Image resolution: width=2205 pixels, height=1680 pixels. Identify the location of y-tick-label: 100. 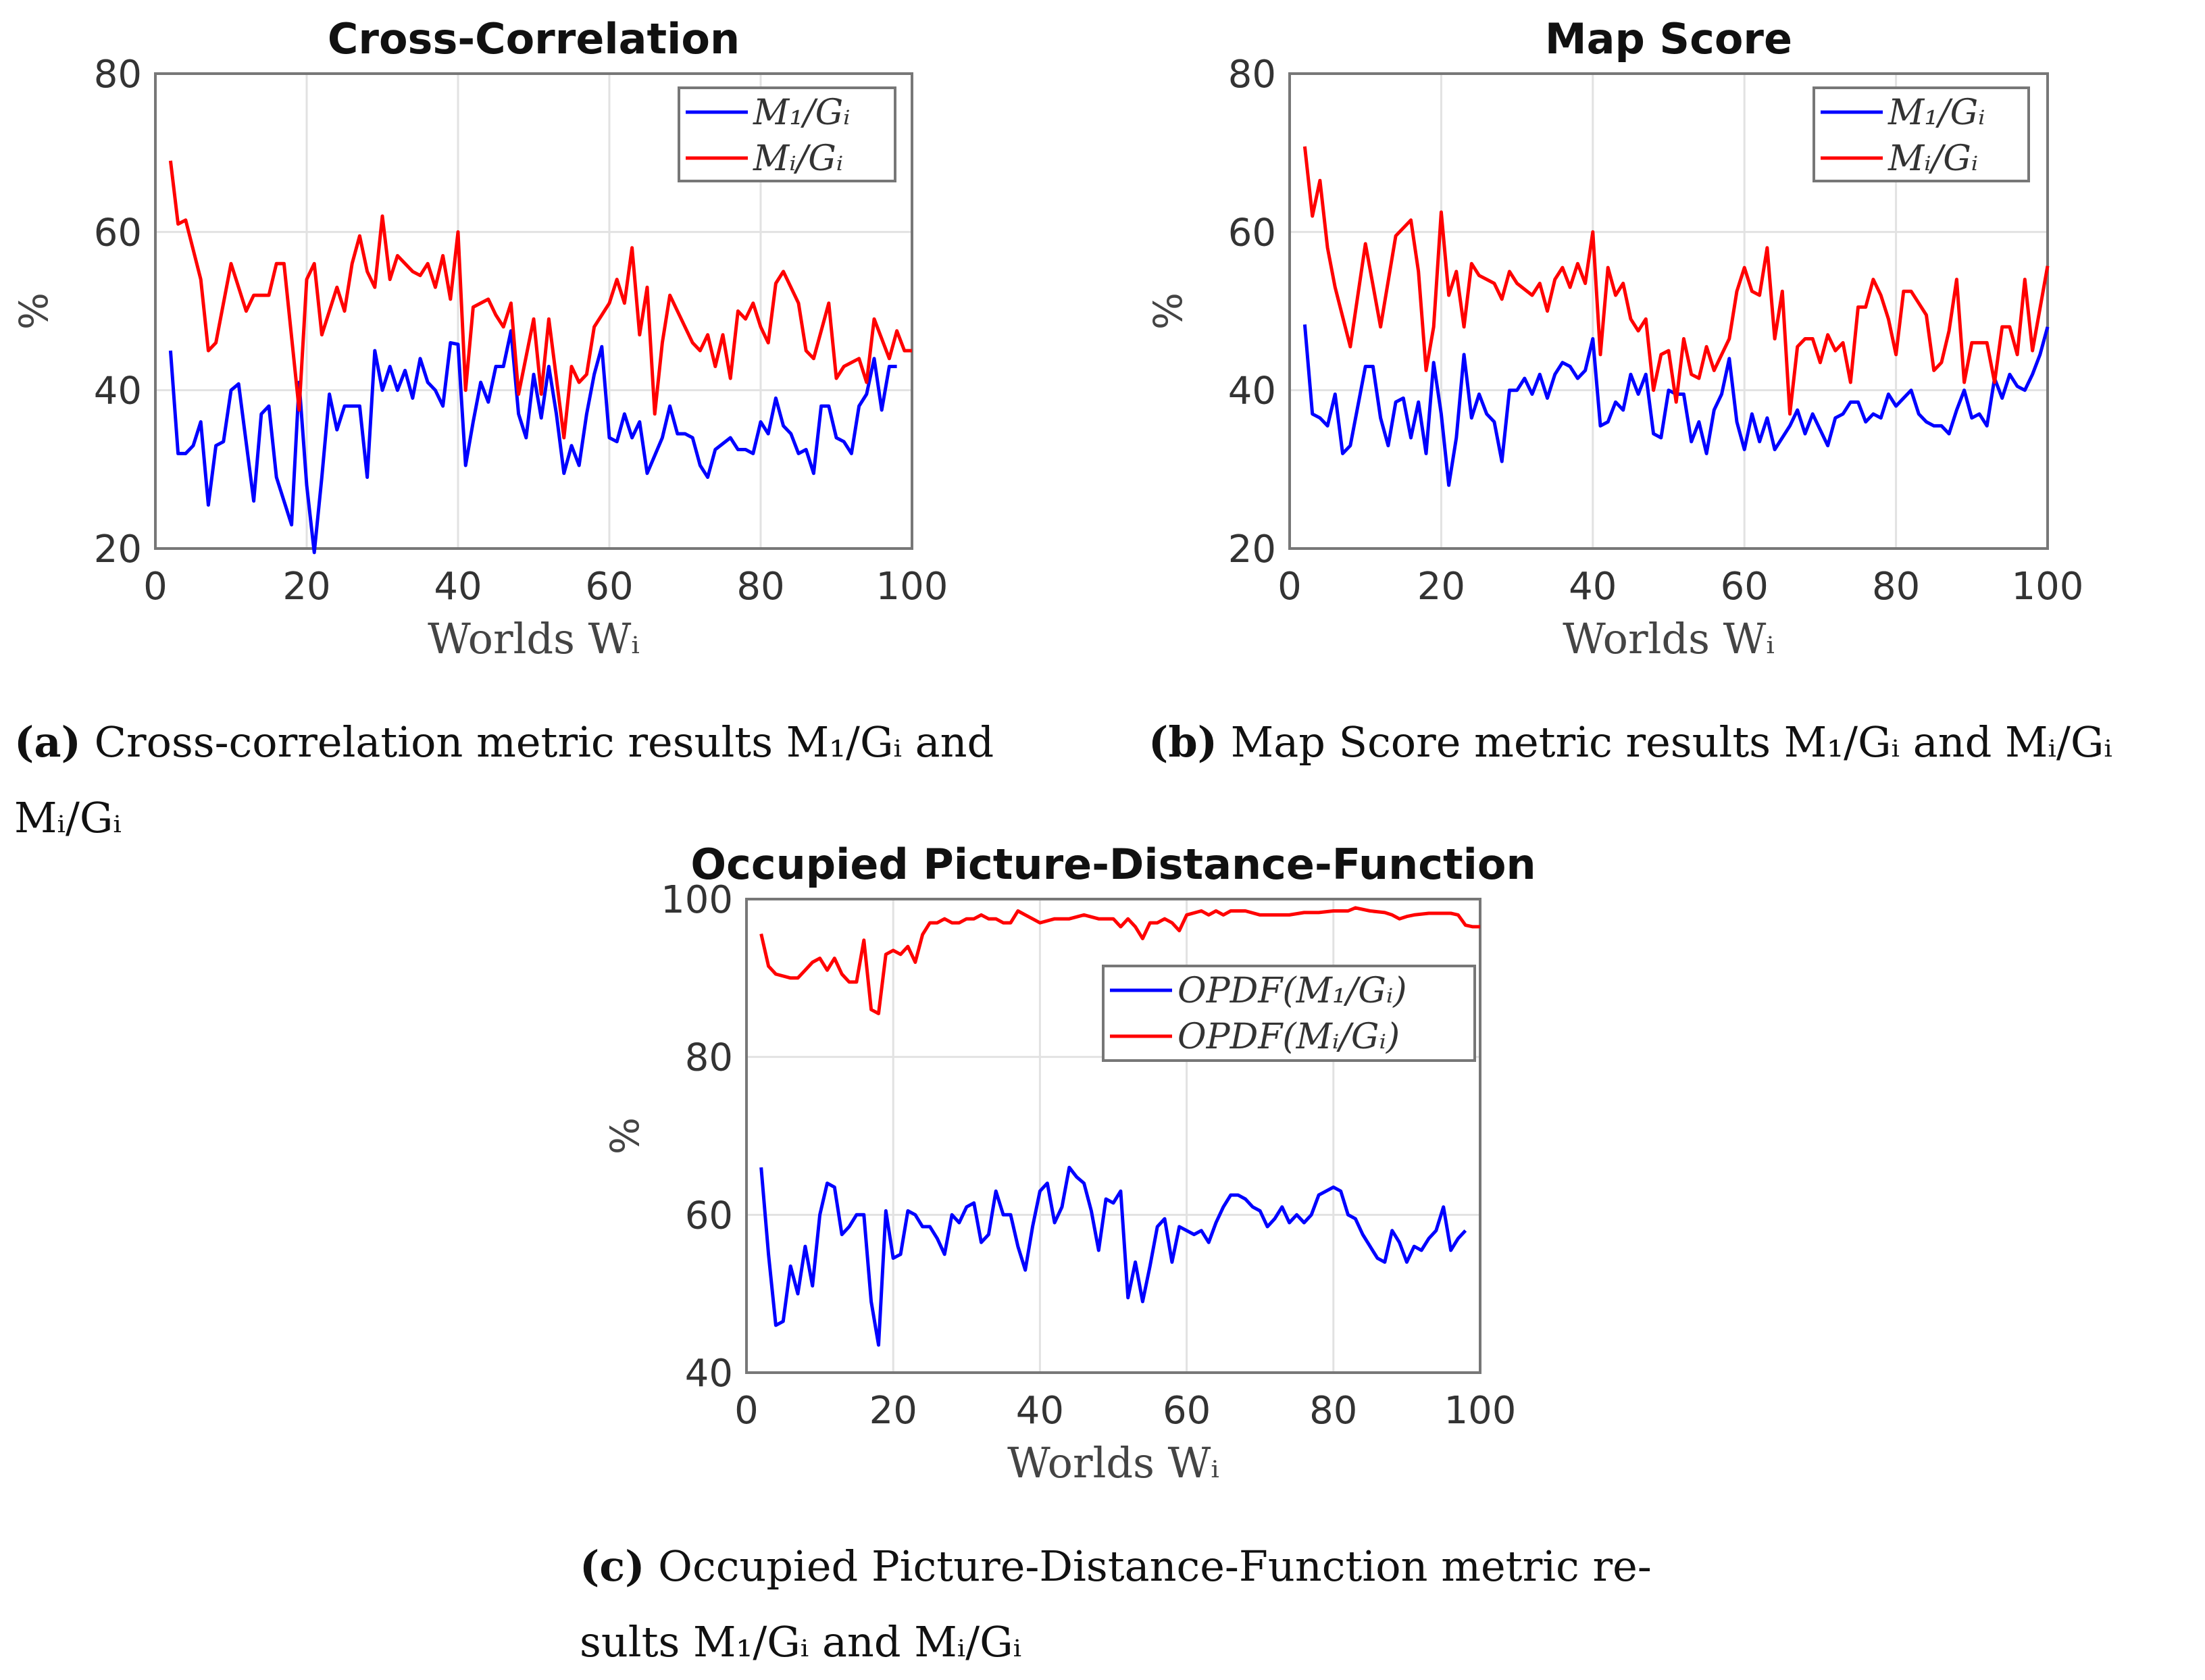
(697, 900).